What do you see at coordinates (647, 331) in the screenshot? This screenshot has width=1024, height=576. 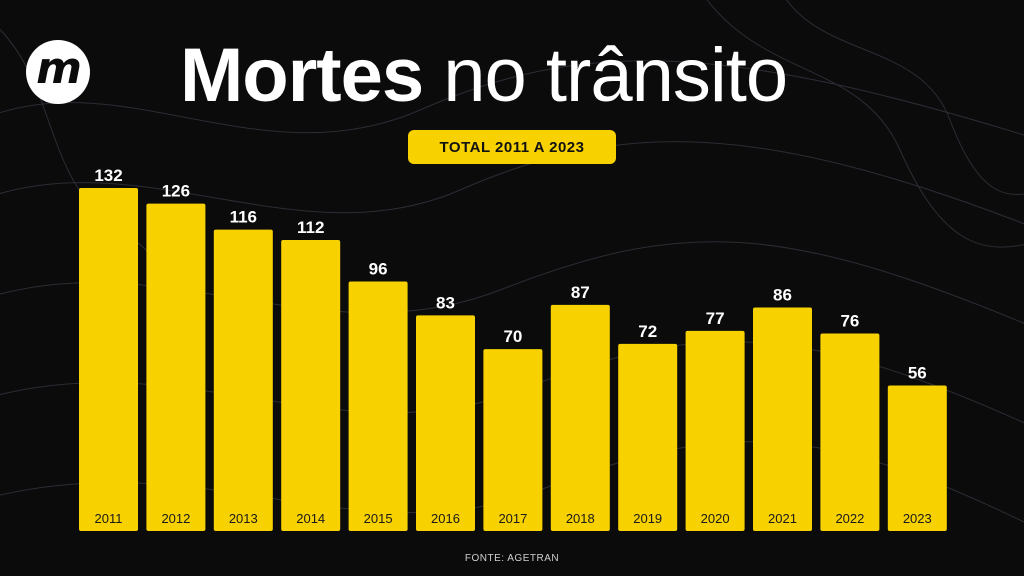 I see `value-label-2019: 72` at bounding box center [647, 331].